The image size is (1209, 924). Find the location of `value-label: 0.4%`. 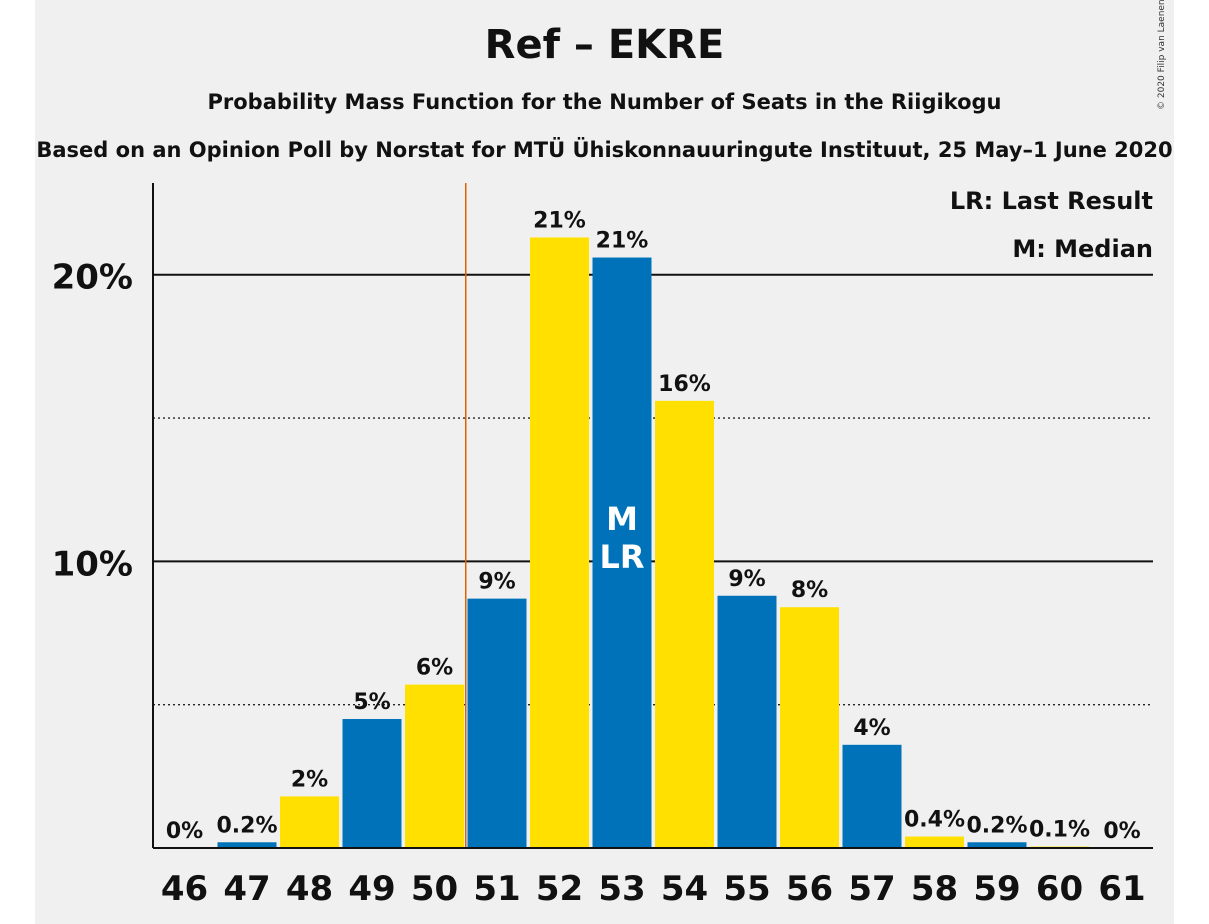

value-label: 0.4% is located at coordinates (934, 820).